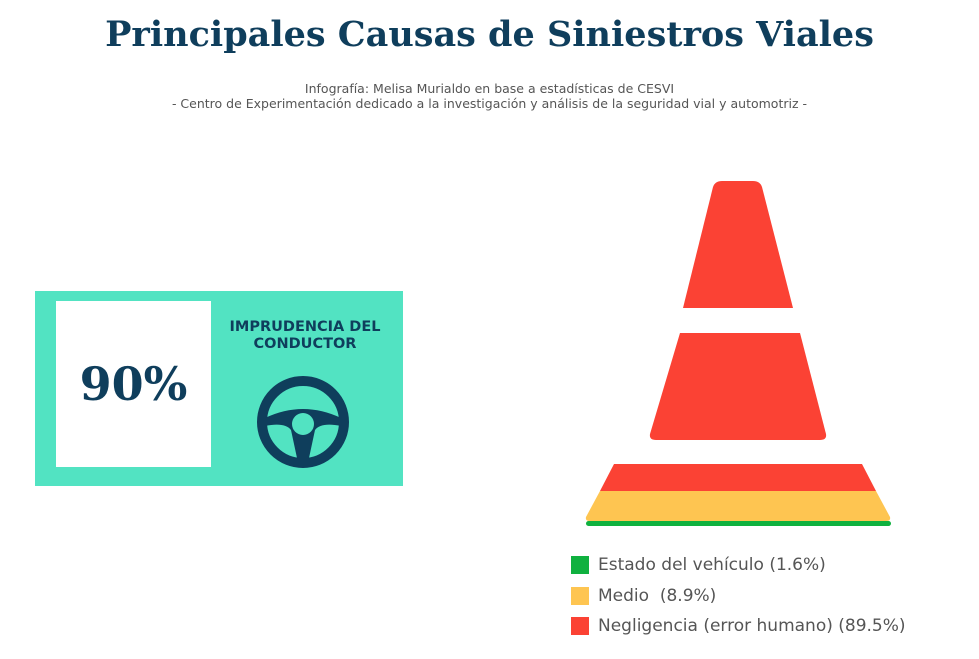 The width and height of the screenshot is (979, 659). Describe the element at coordinates (303, 422) in the screenshot. I see `steering-wheel-icon` at that location.